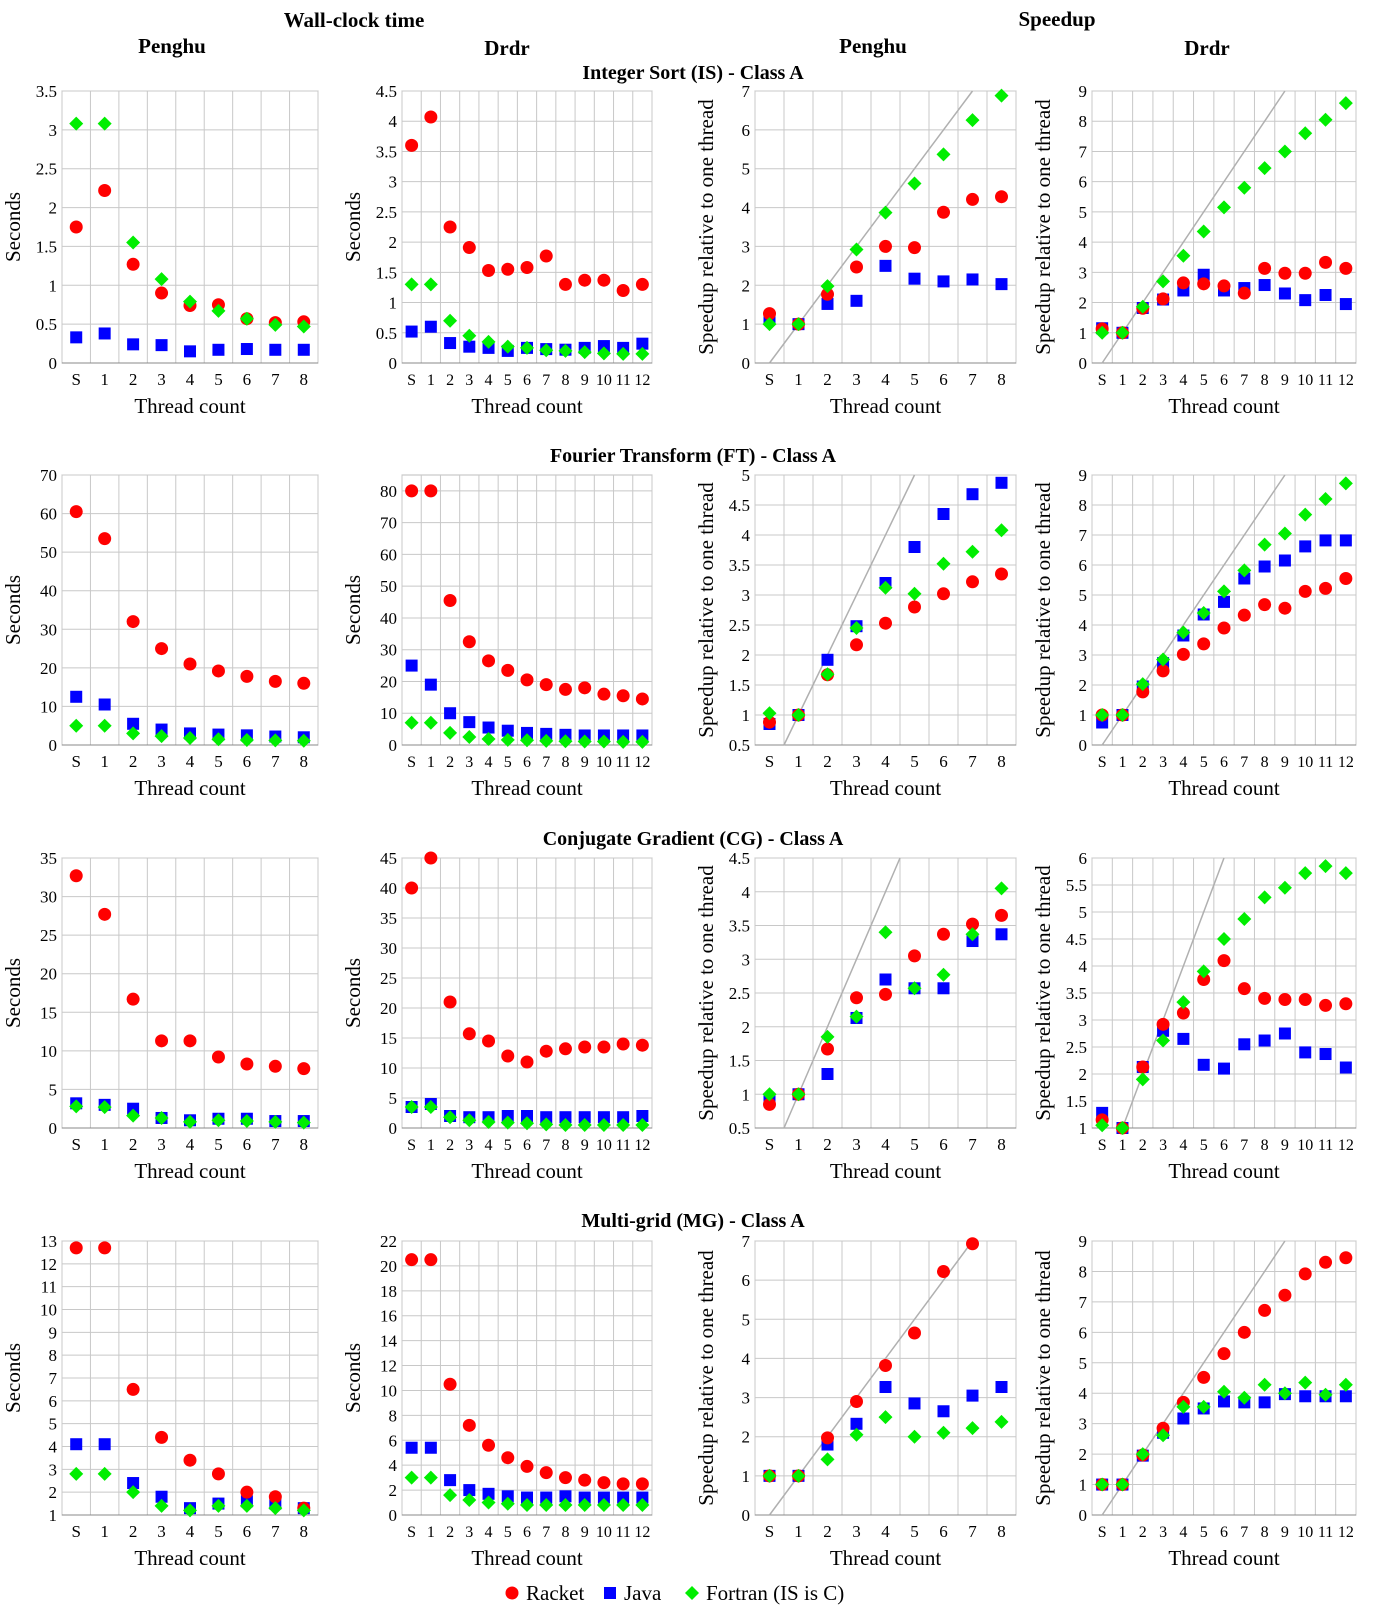 Image resolution: width=1374 pixels, height=1615 pixels. I want to click on y-tick-label: 4, so click(746, 892).